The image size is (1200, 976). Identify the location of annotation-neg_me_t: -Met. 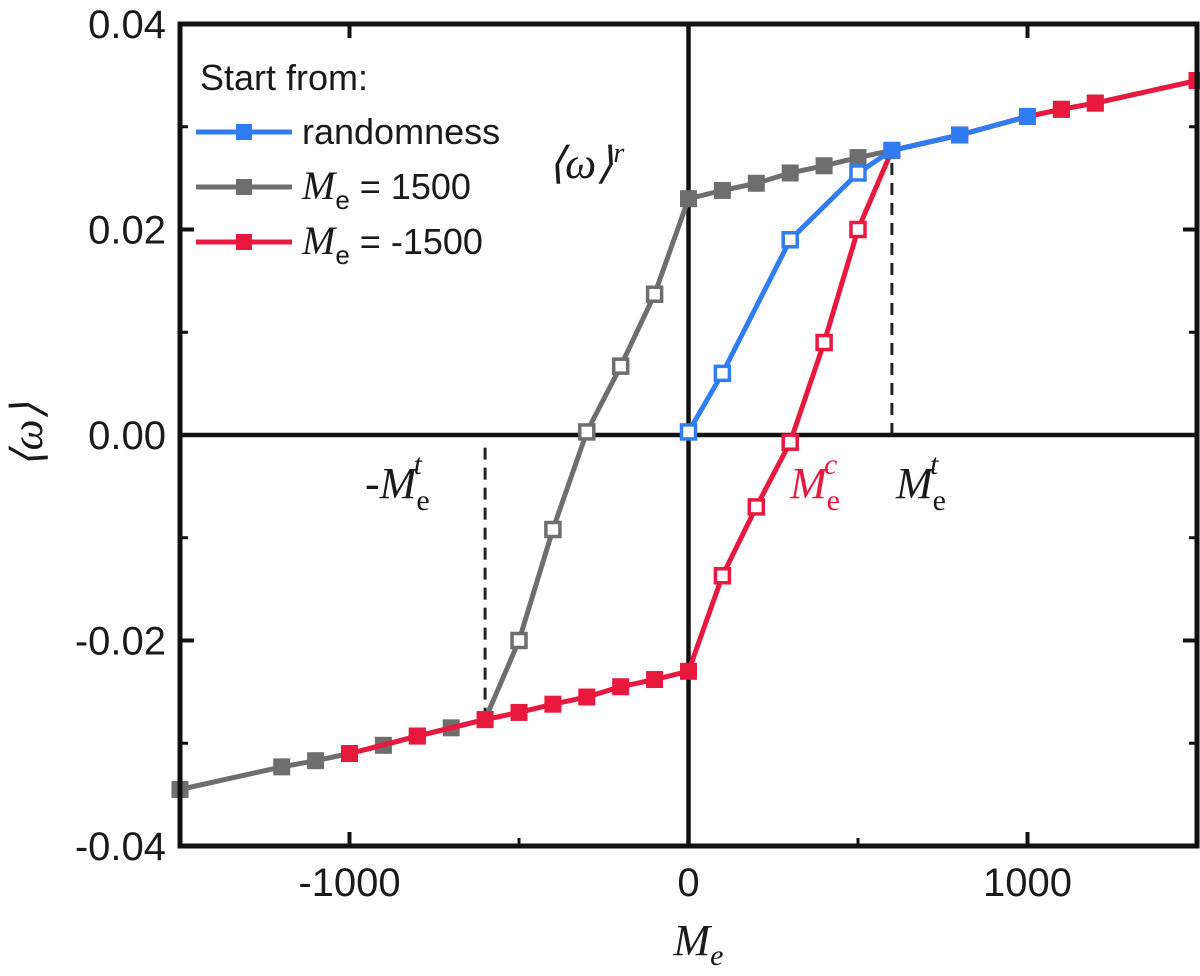
(397, 482).